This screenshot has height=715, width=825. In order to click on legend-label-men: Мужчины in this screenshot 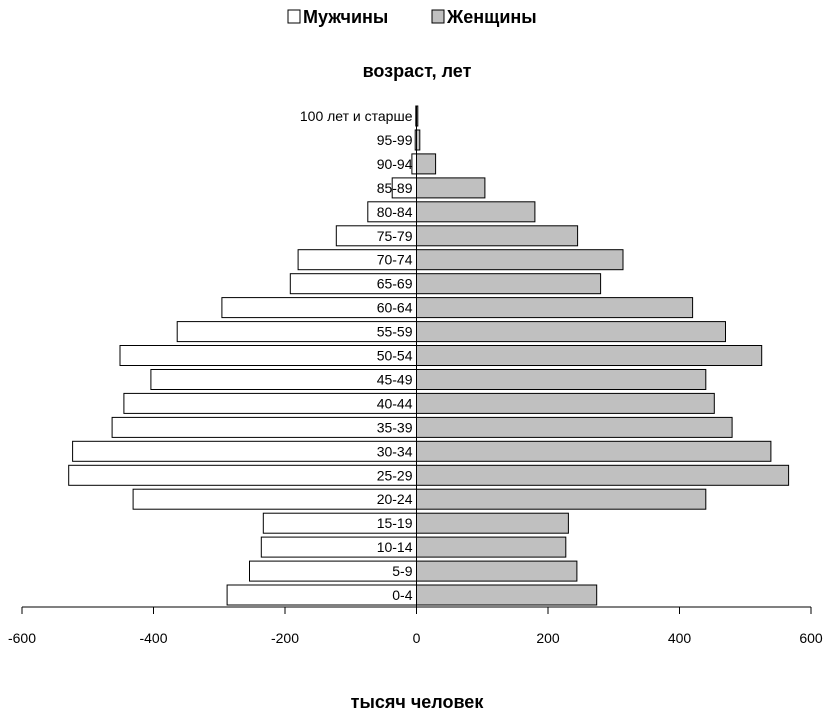, I will do `click(345, 17)`.